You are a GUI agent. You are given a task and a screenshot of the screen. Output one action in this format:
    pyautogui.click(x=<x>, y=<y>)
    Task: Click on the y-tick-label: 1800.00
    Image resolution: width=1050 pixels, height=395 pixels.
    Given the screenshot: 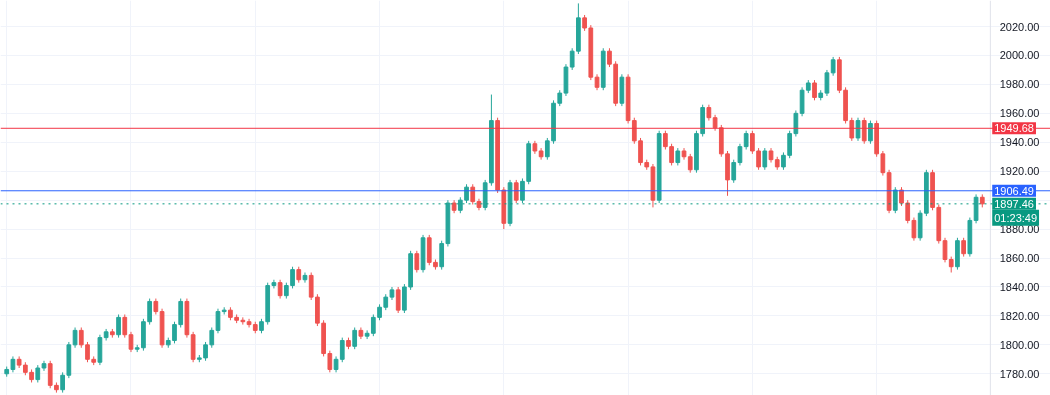 What is the action you would take?
    pyautogui.click(x=1019, y=344)
    